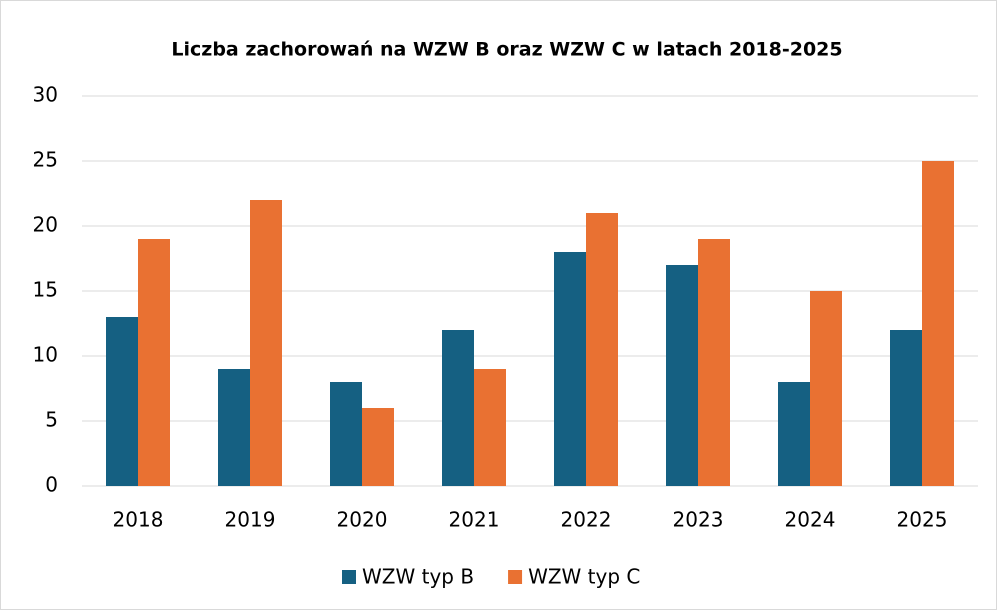 This screenshot has height=610, width=997. What do you see at coordinates (584, 577) in the screenshot?
I see `legend-label: WZW typ C` at bounding box center [584, 577].